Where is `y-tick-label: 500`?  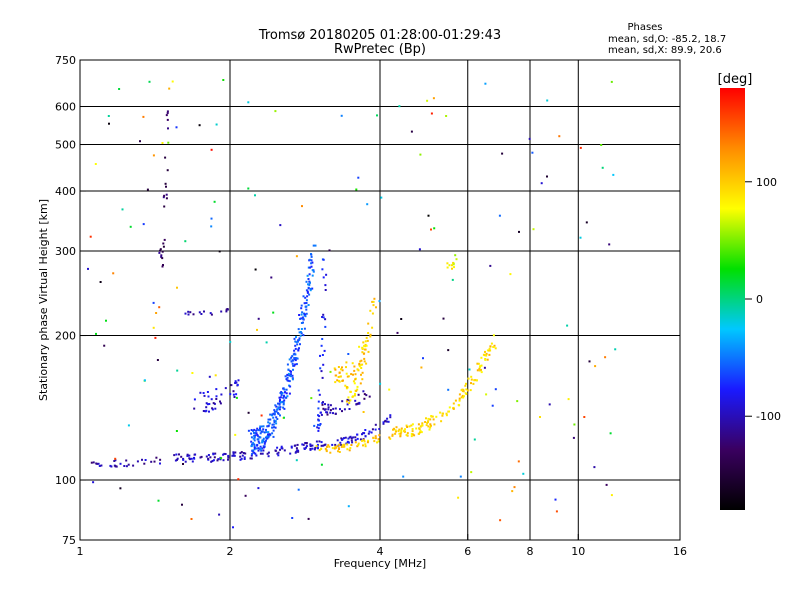
y-tick-label: 500 is located at coordinates (65, 145).